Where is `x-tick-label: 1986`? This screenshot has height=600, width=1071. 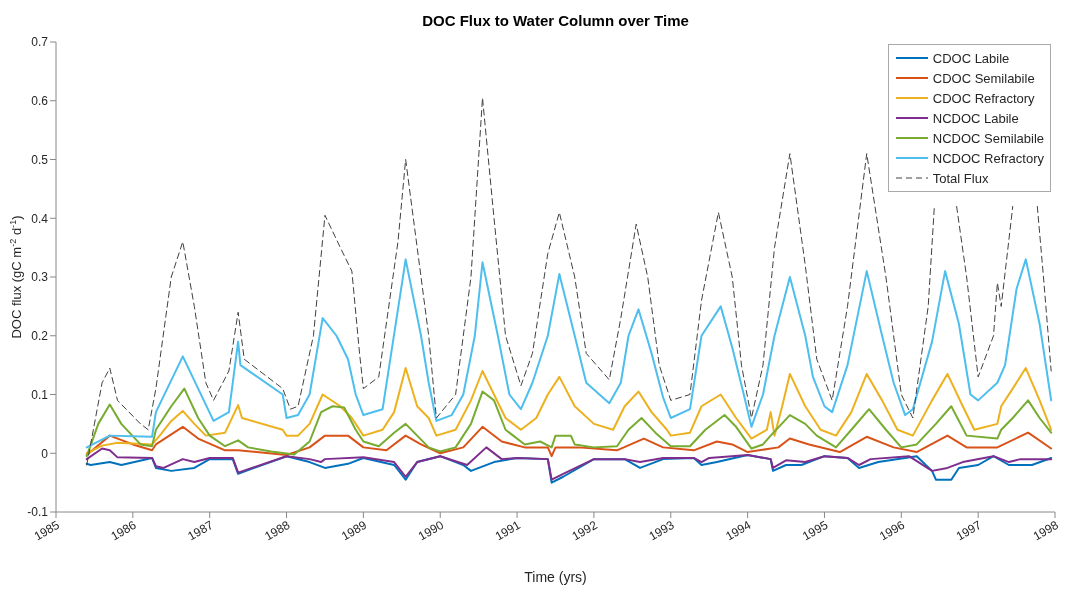
x-tick-label: 1986 is located at coordinates (123, 530).